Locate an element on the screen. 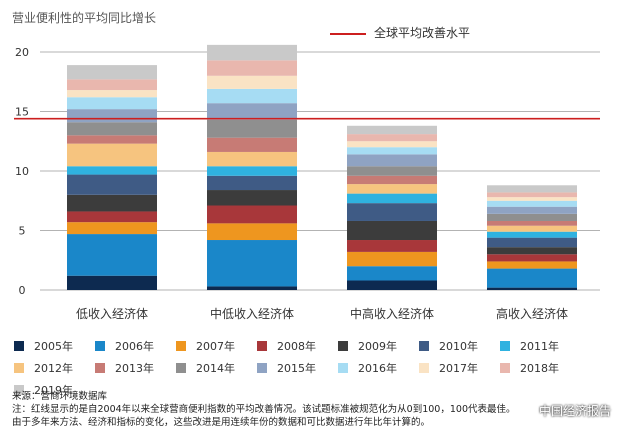 This screenshot has width=623, height=445. legend-label: 2006年 is located at coordinates (134, 346).